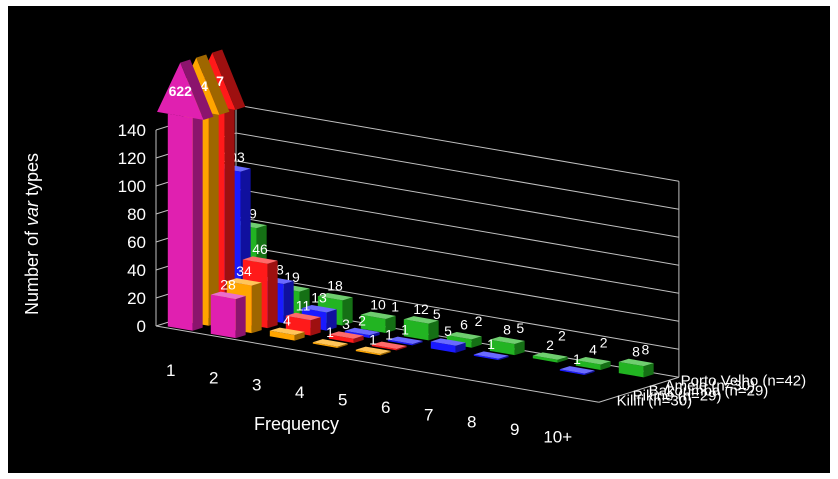 The image size is (838, 479). What do you see at coordinates (132, 130) in the screenshot?
I see `y-tick-label: 140` at bounding box center [132, 130].